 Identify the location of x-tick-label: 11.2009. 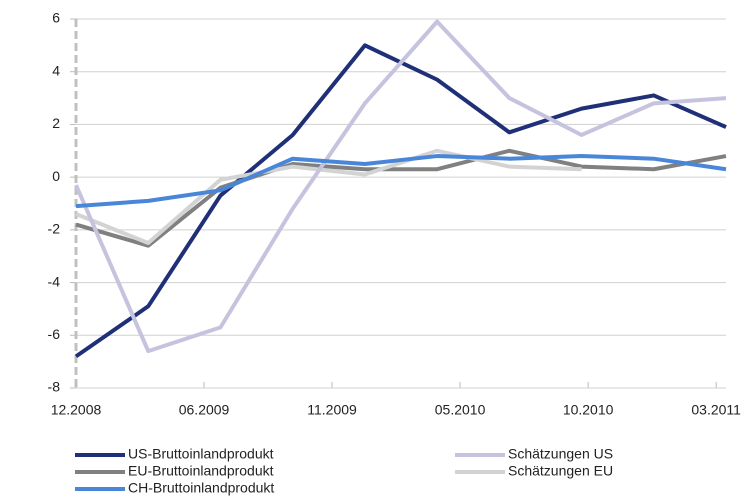
(332, 410).